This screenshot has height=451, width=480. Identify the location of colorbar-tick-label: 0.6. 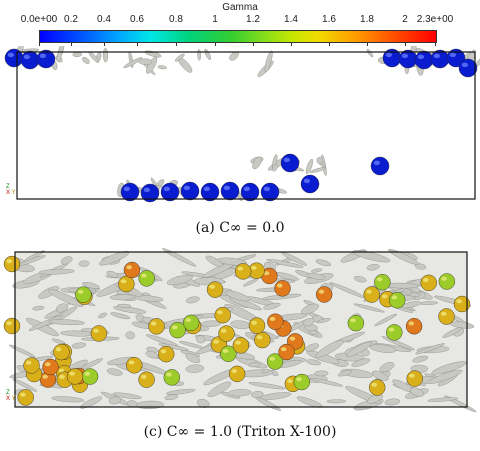
(137, 19).